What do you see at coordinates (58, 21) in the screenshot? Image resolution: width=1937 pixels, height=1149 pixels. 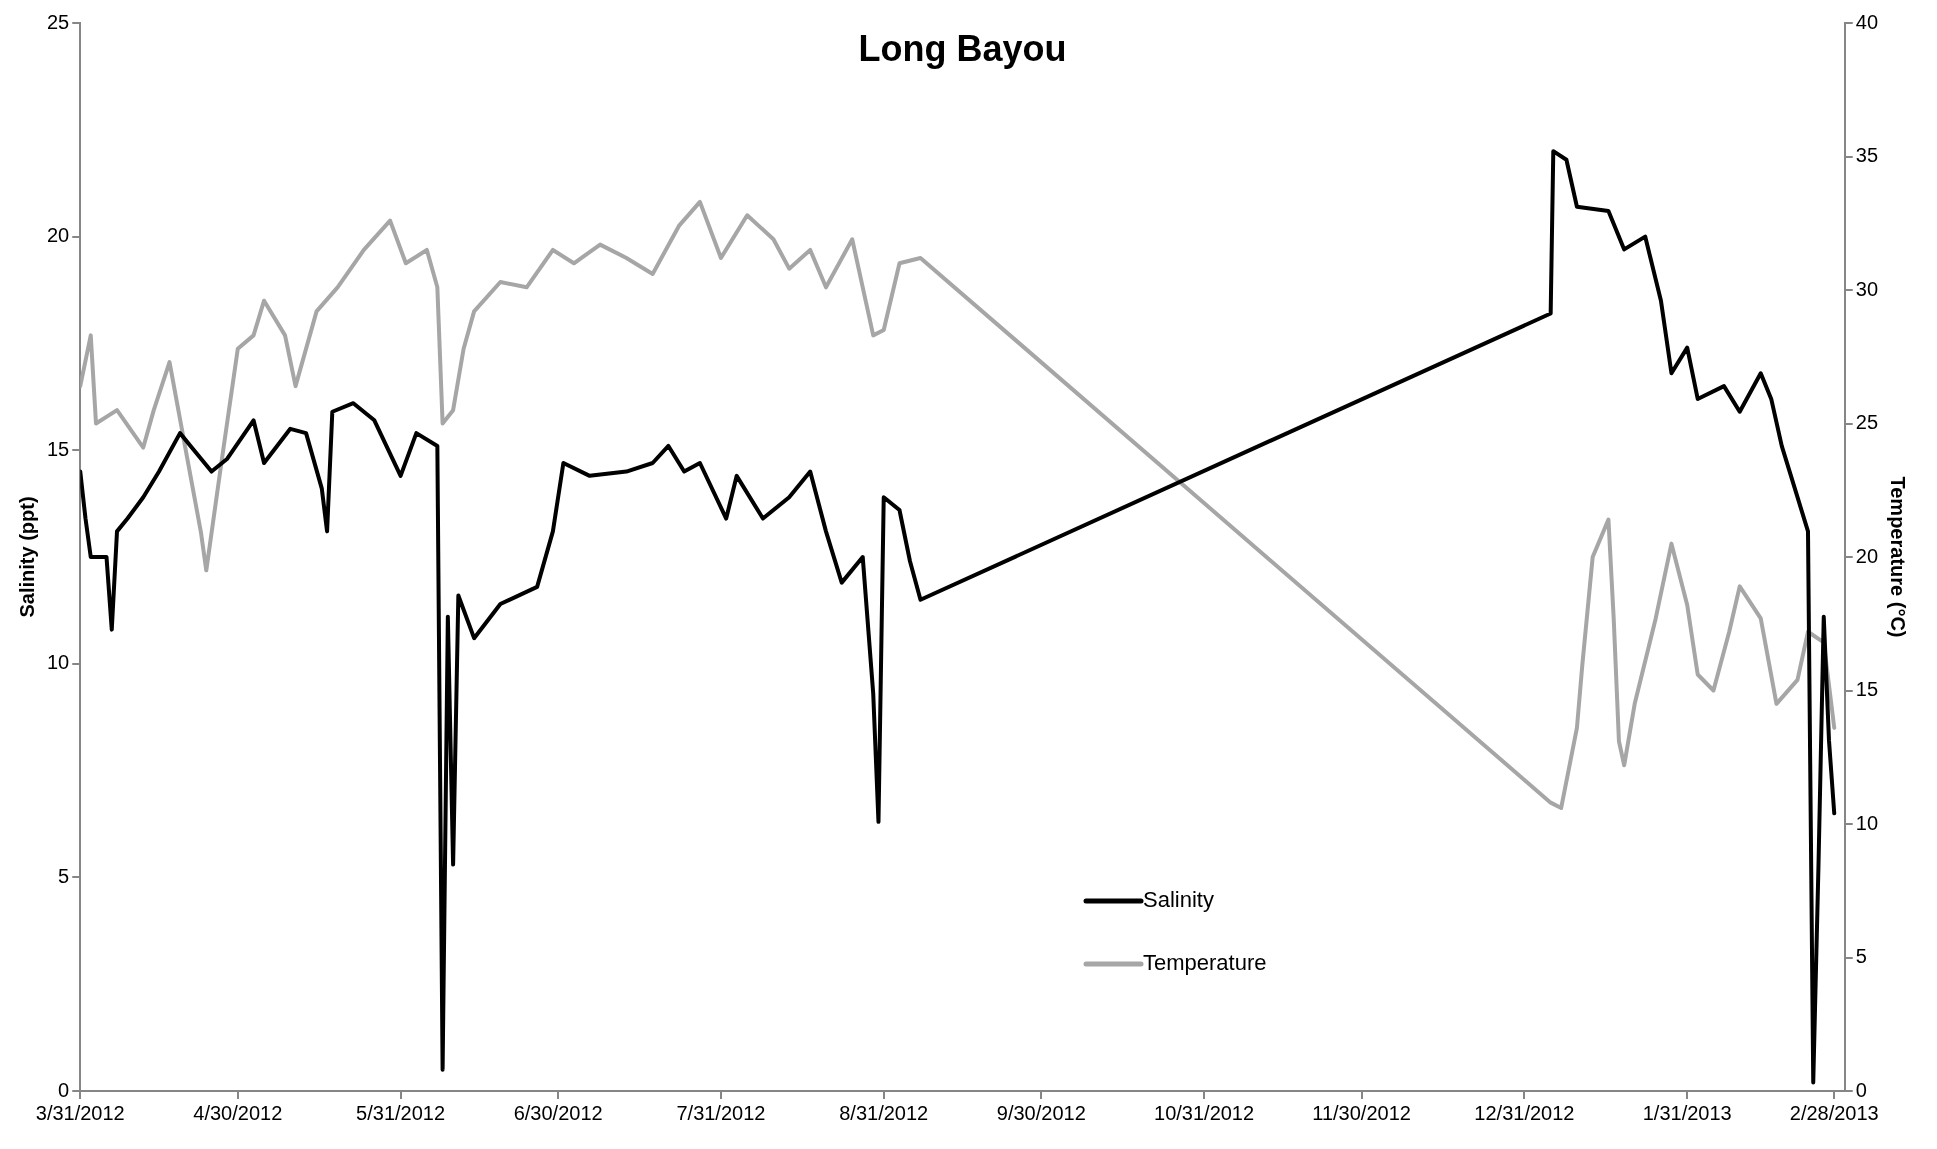 I see `y-tick-label: 25` at bounding box center [58, 21].